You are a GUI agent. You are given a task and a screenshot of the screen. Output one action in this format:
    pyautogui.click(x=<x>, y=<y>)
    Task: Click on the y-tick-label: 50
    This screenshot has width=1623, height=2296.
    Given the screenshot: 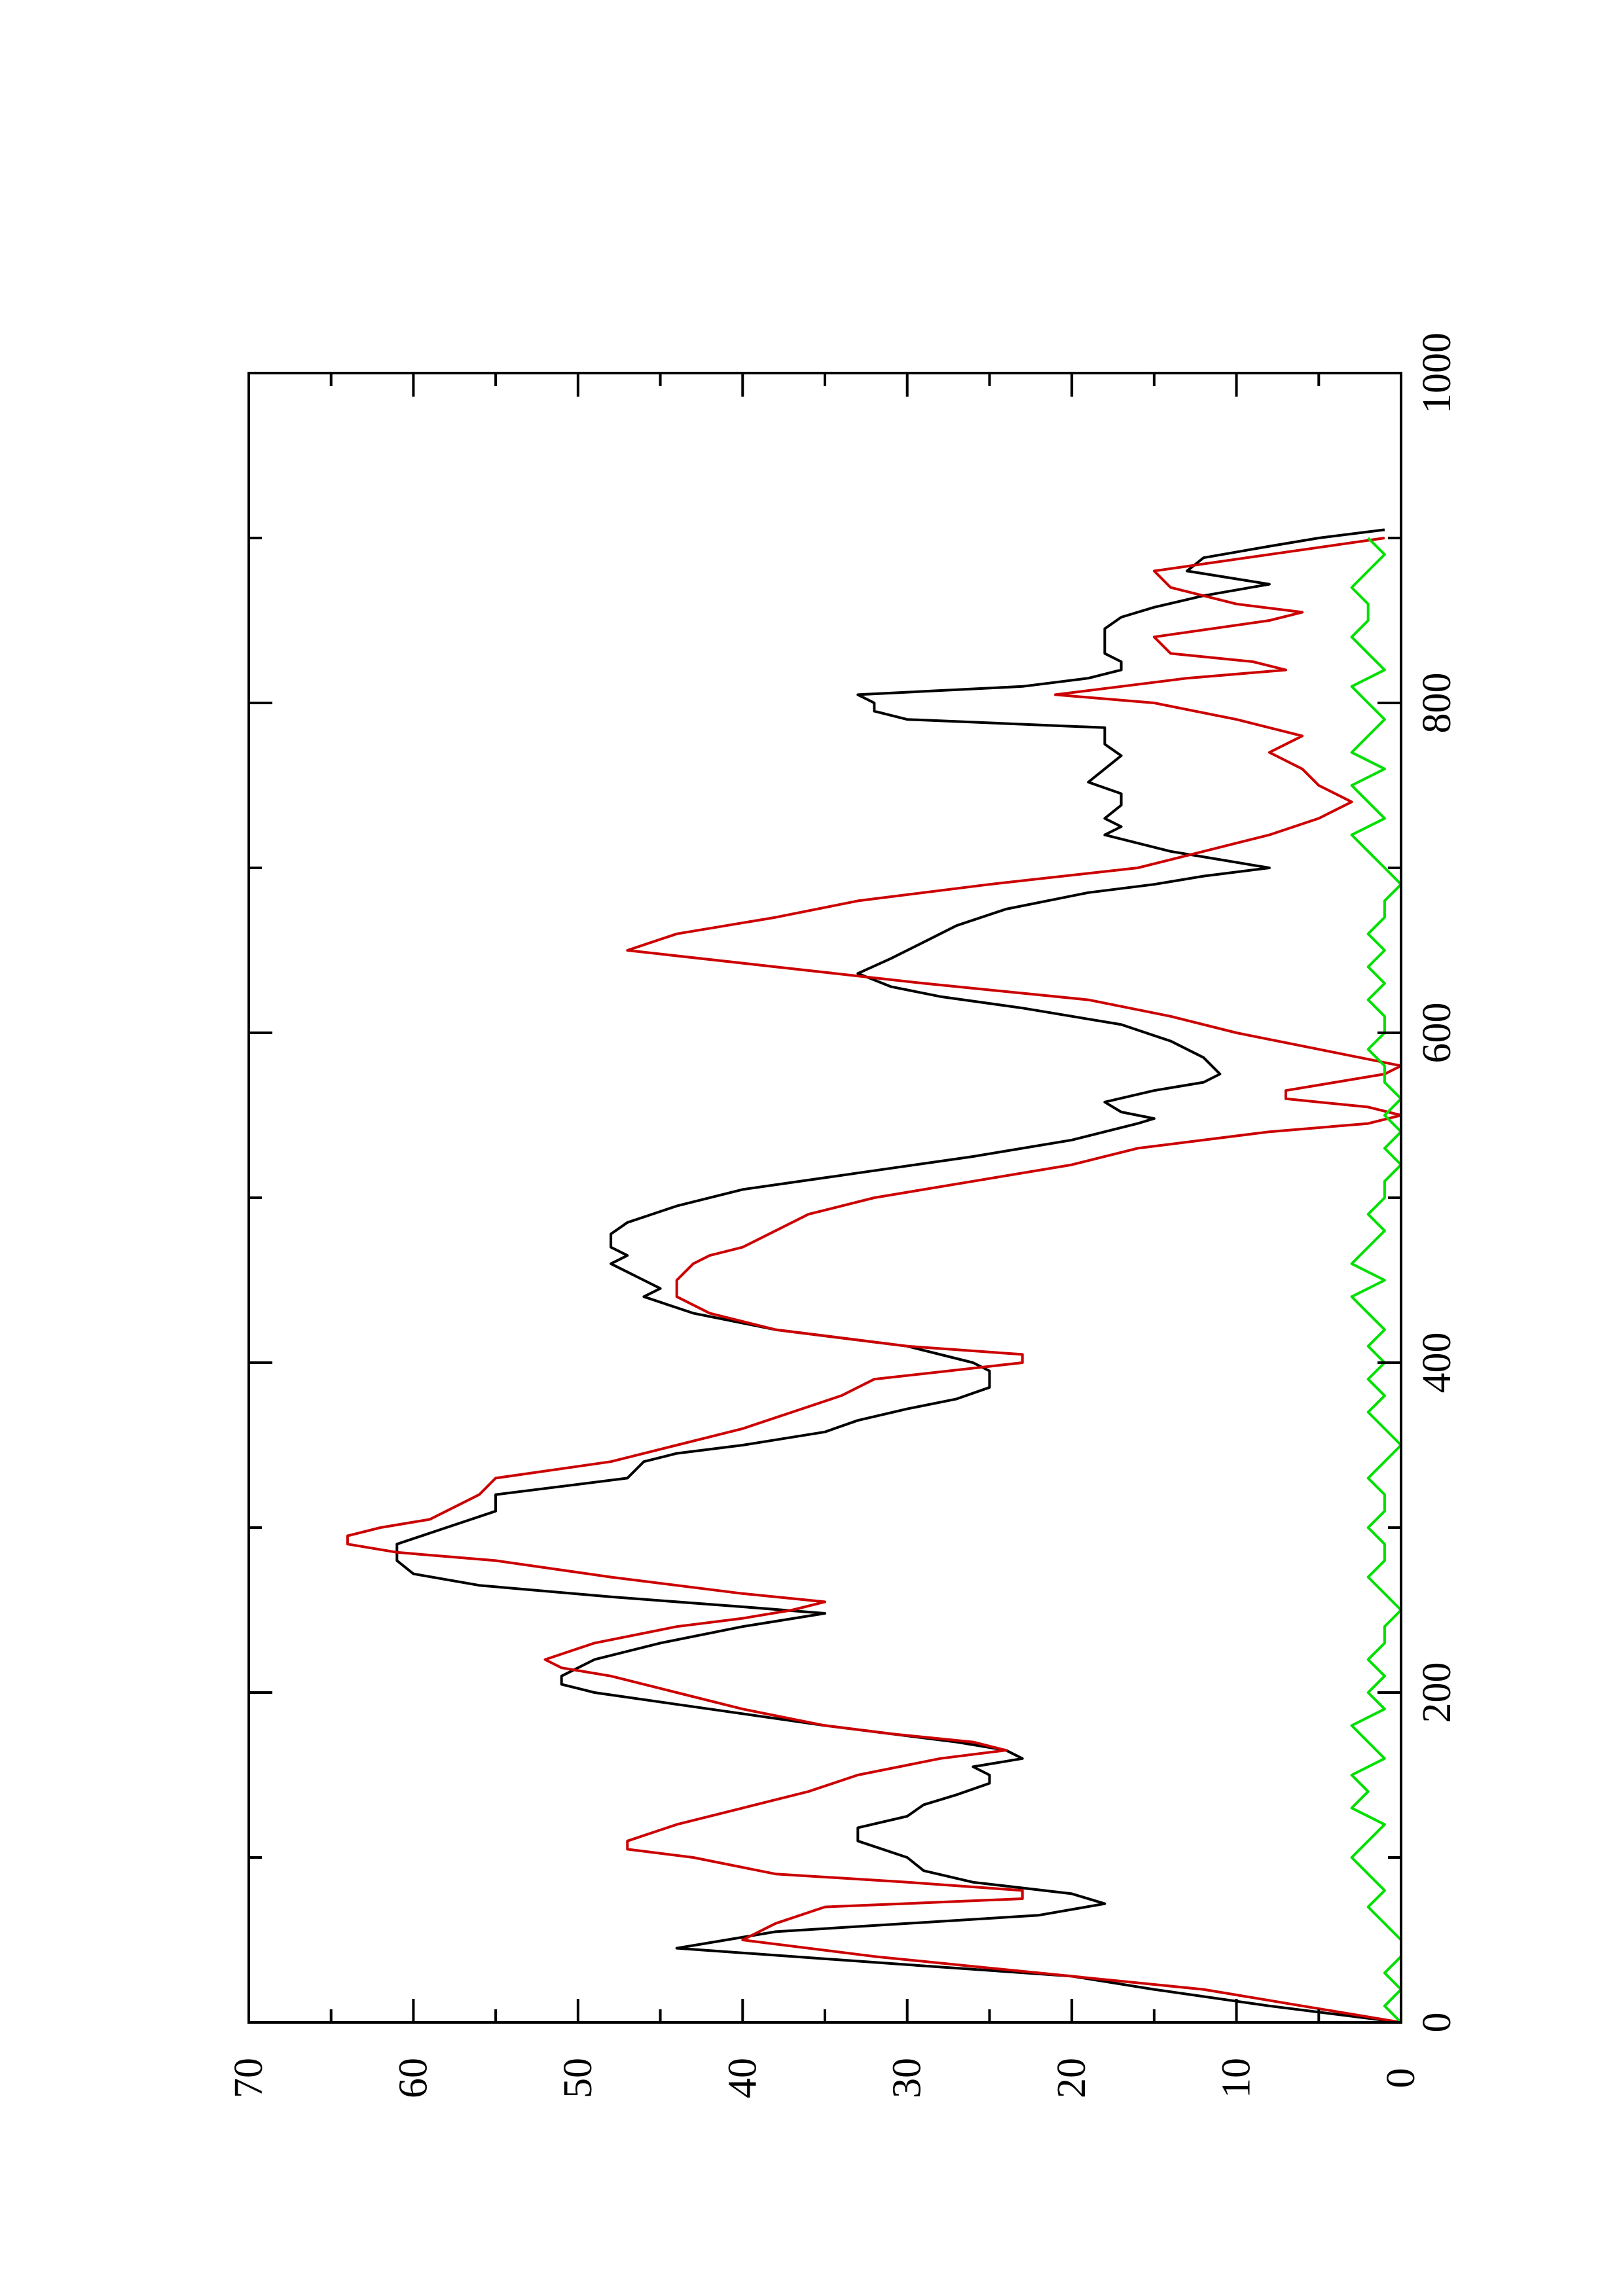 What is the action you would take?
    pyautogui.click(x=578, y=2078)
    